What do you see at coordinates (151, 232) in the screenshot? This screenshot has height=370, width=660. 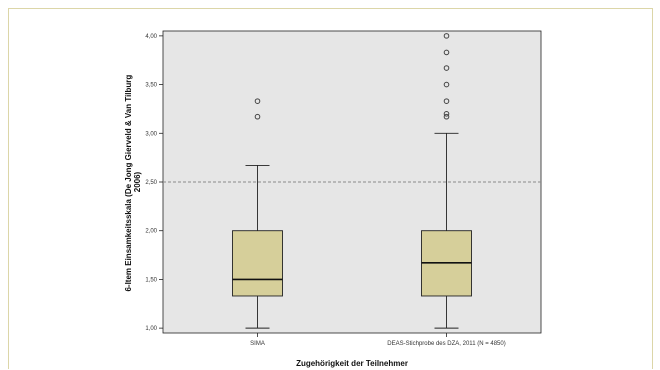 I see `y-tick-label: 2,00` at bounding box center [151, 232].